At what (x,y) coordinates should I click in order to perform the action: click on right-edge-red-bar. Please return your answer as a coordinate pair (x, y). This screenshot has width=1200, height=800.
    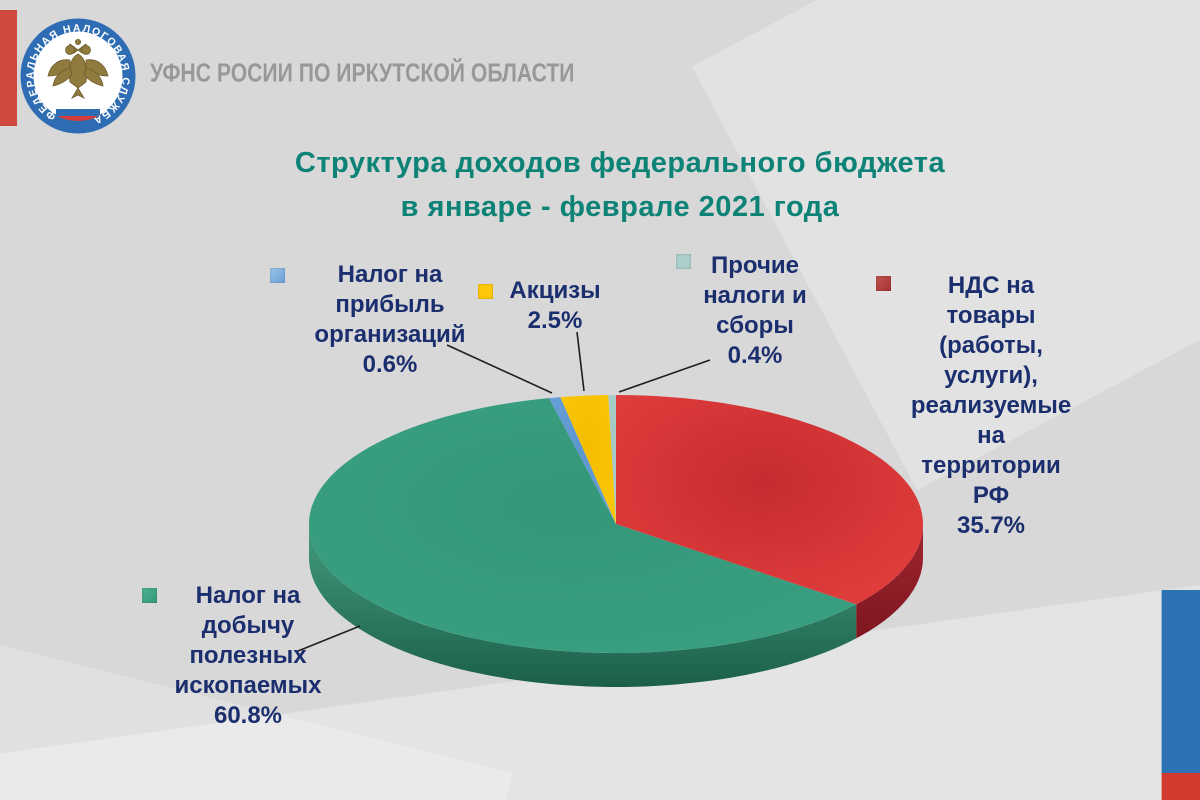
    Looking at the image, I should click on (1180, 786).